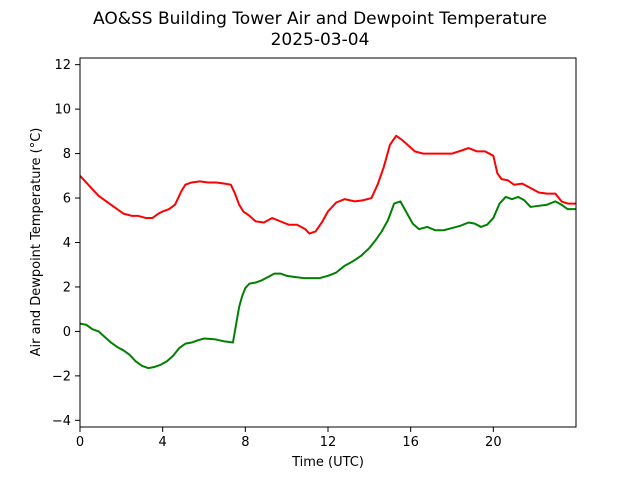 The width and height of the screenshot is (640, 480). I want to click on x-axis-ticks: 0 4 8 12 16 20, so click(289, 438).